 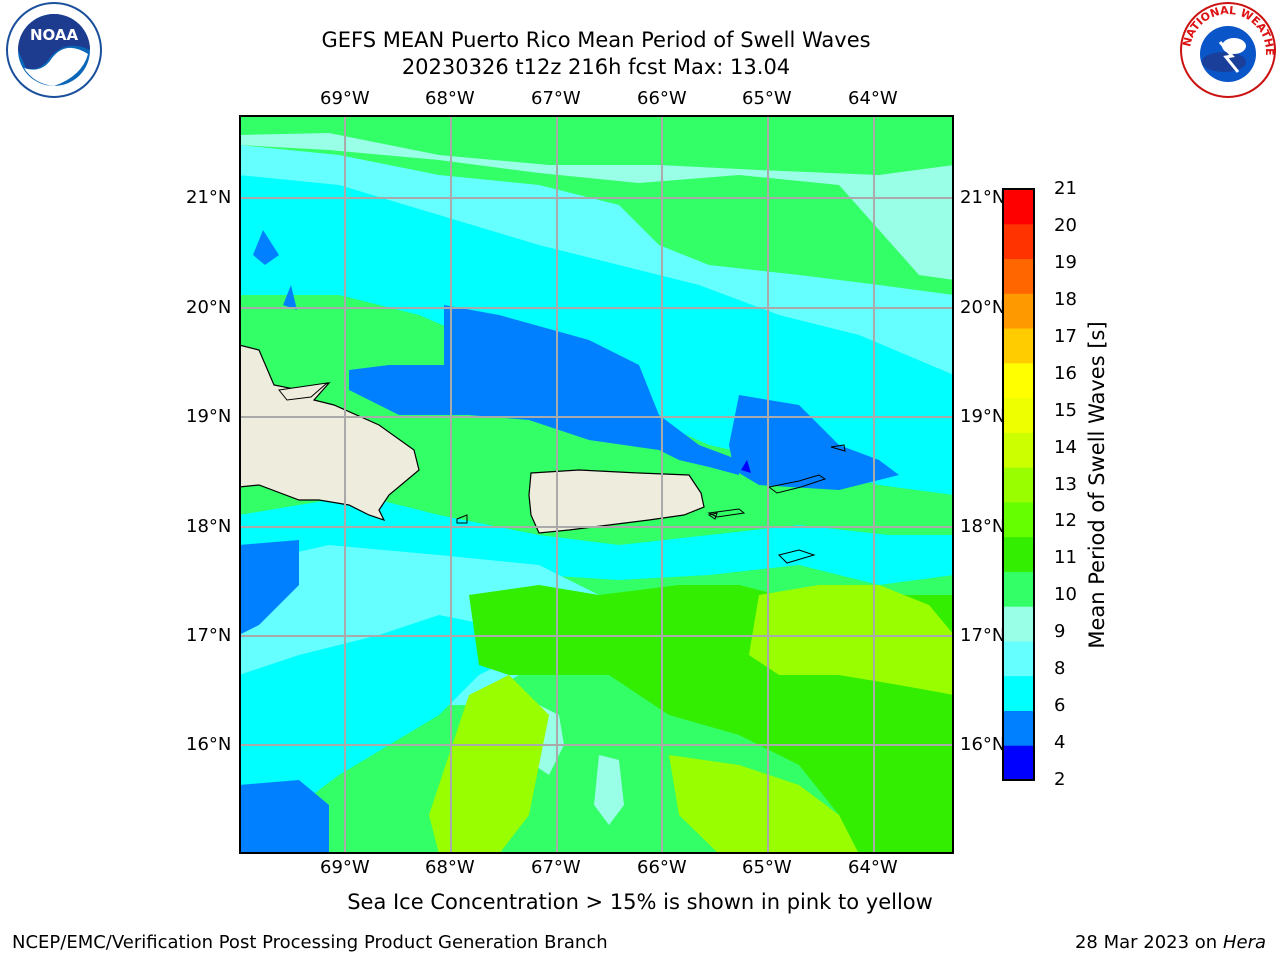 I want to click on lat-label-left: 21°N, so click(x=209, y=197).